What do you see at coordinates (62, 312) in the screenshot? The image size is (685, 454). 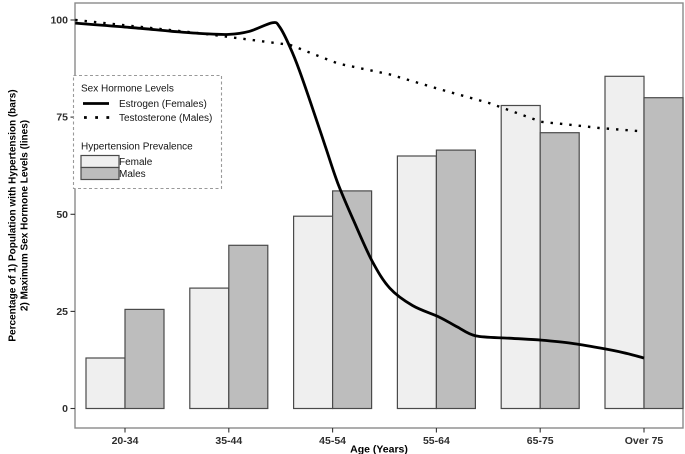 I see `y-tick-label-25: 25` at bounding box center [62, 312].